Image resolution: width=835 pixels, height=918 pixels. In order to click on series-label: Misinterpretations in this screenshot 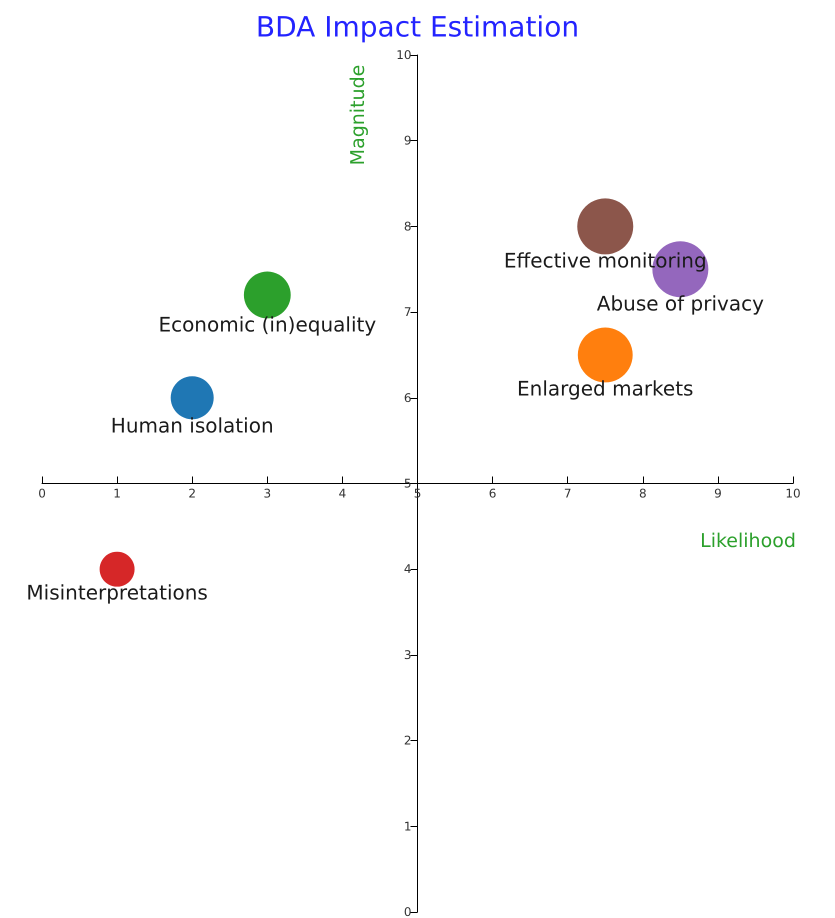, I will do `click(117, 592)`.